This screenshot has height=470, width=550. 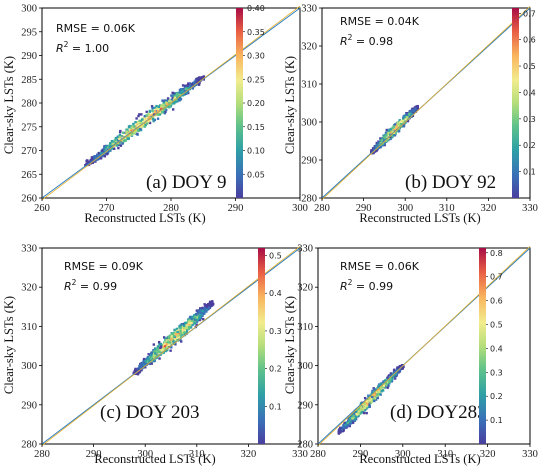 I want to click on x-axis-title: Reconstructed LSTs (K), so click(x=419, y=218).